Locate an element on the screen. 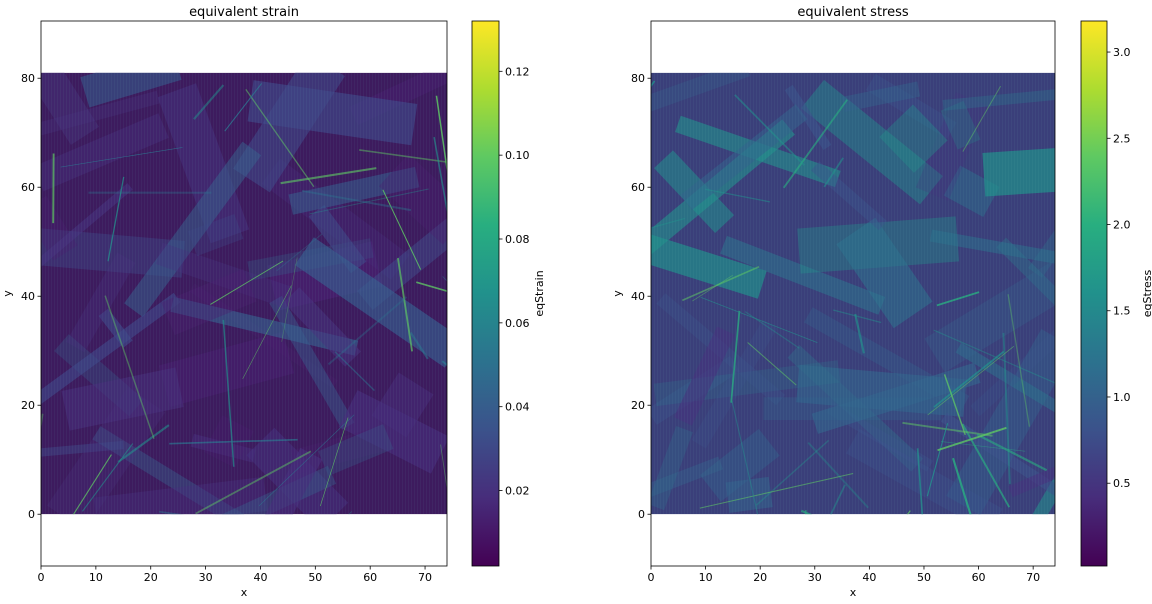  stress-y-axis-label: y is located at coordinates (617, 293).